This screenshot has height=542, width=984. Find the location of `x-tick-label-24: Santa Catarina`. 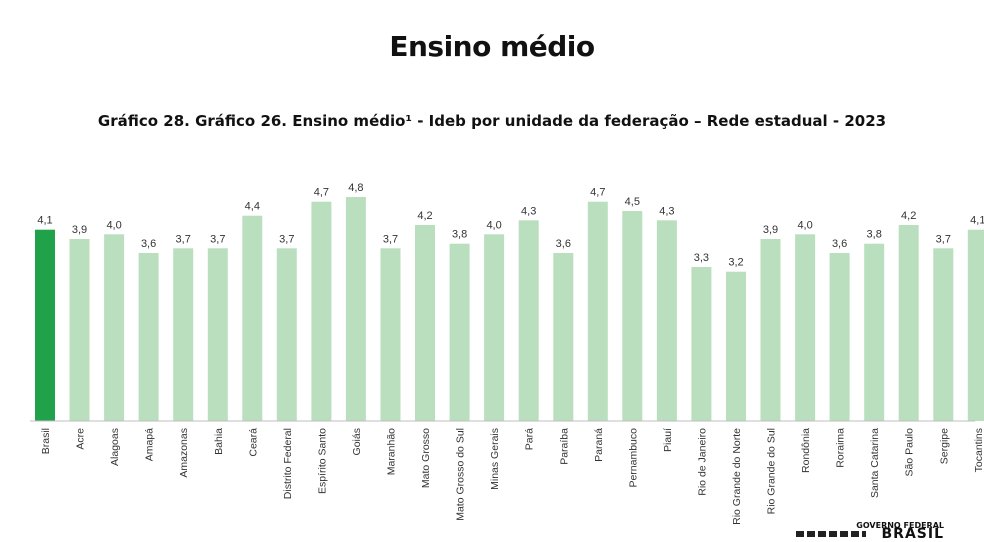

x-tick-label-24: Santa Catarina is located at coordinates (875, 463).